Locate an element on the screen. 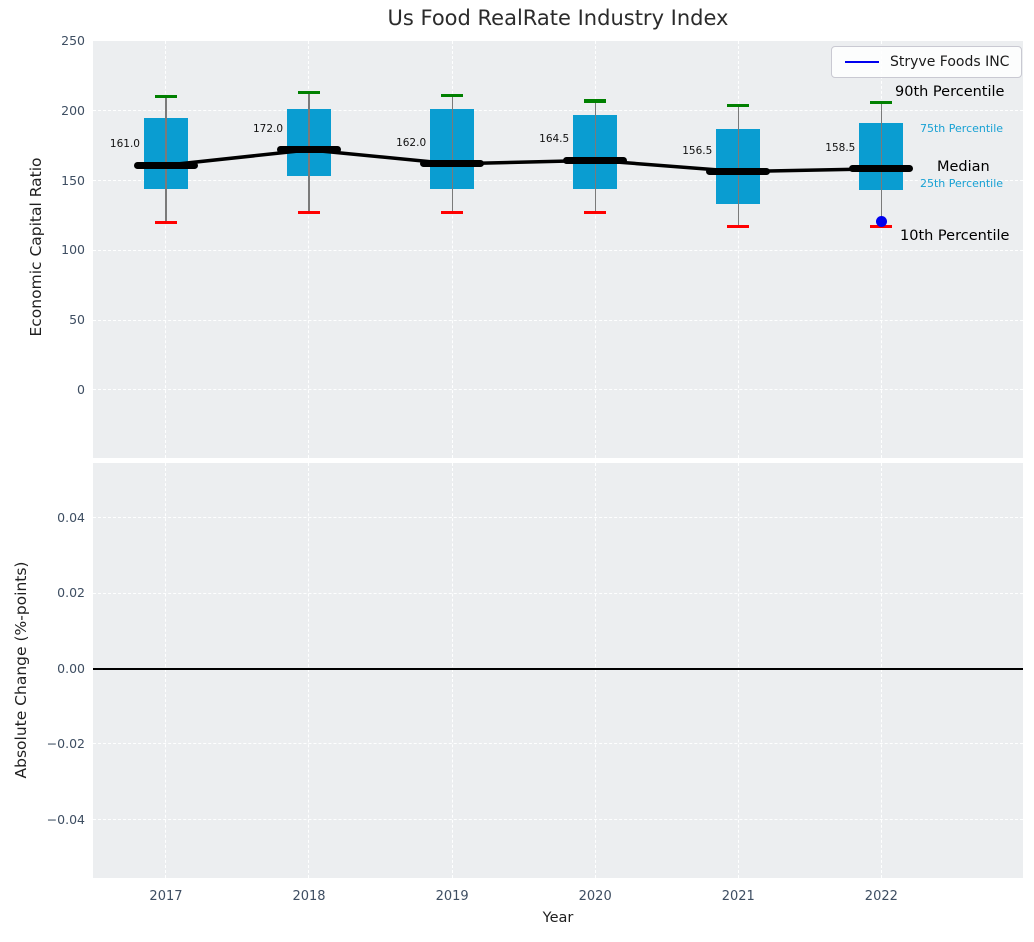  y-tick-label: −0.02 is located at coordinates (65, 744).